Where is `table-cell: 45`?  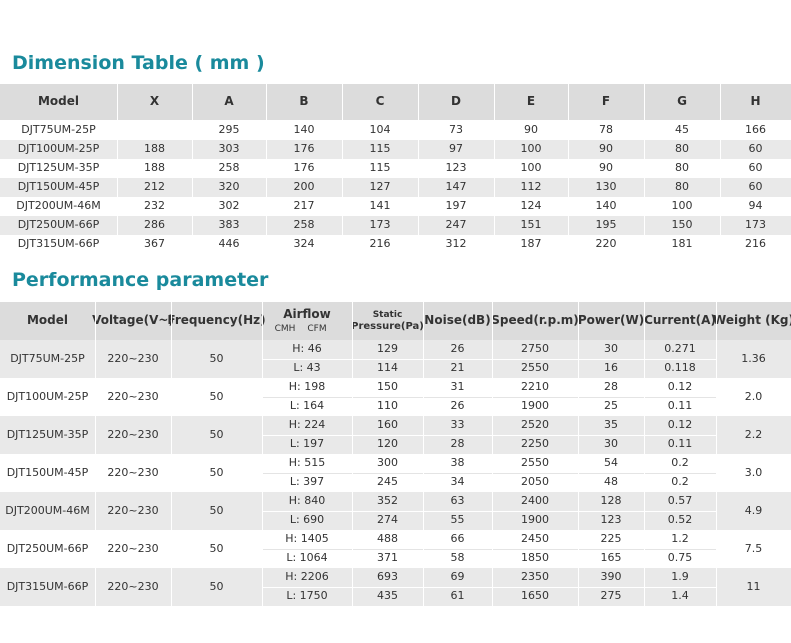
table-cell: 45 is located at coordinates (682, 130).